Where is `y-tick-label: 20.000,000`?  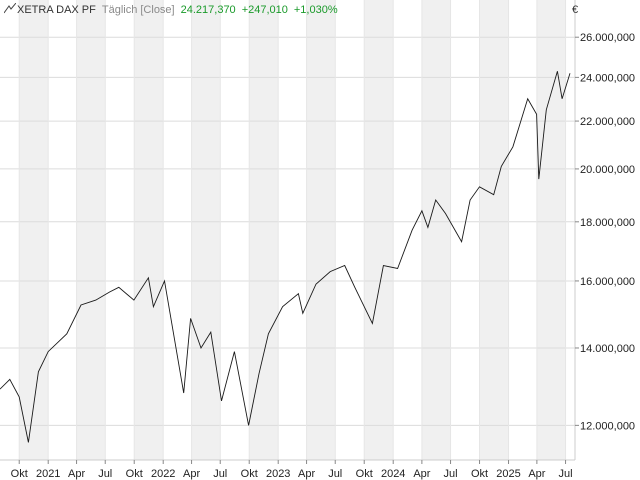
y-tick-label: 20.000,000 is located at coordinates (607, 170).